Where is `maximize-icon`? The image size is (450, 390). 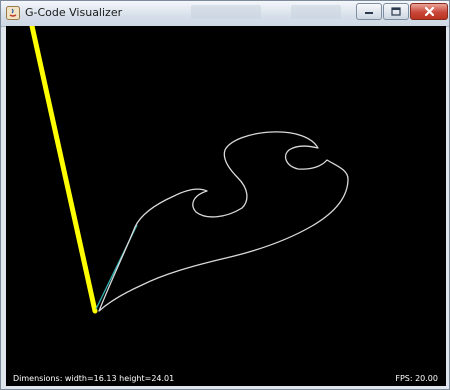
maximize-icon is located at coordinates (396, 11).